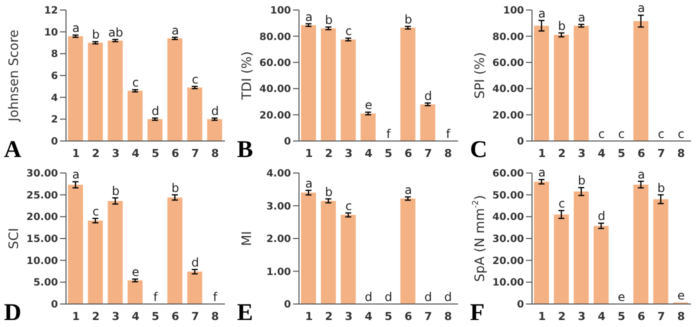 The height and width of the screenshot is (327, 700). Describe the element at coordinates (281, 11) in the screenshot. I see `y-tick-label: 100` at that location.